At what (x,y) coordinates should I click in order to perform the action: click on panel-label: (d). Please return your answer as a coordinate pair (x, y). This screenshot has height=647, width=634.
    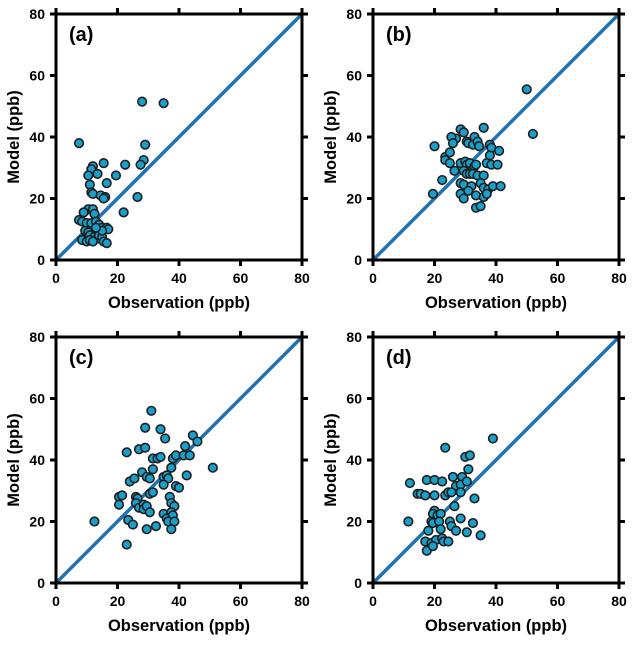
    Looking at the image, I should click on (399, 358).